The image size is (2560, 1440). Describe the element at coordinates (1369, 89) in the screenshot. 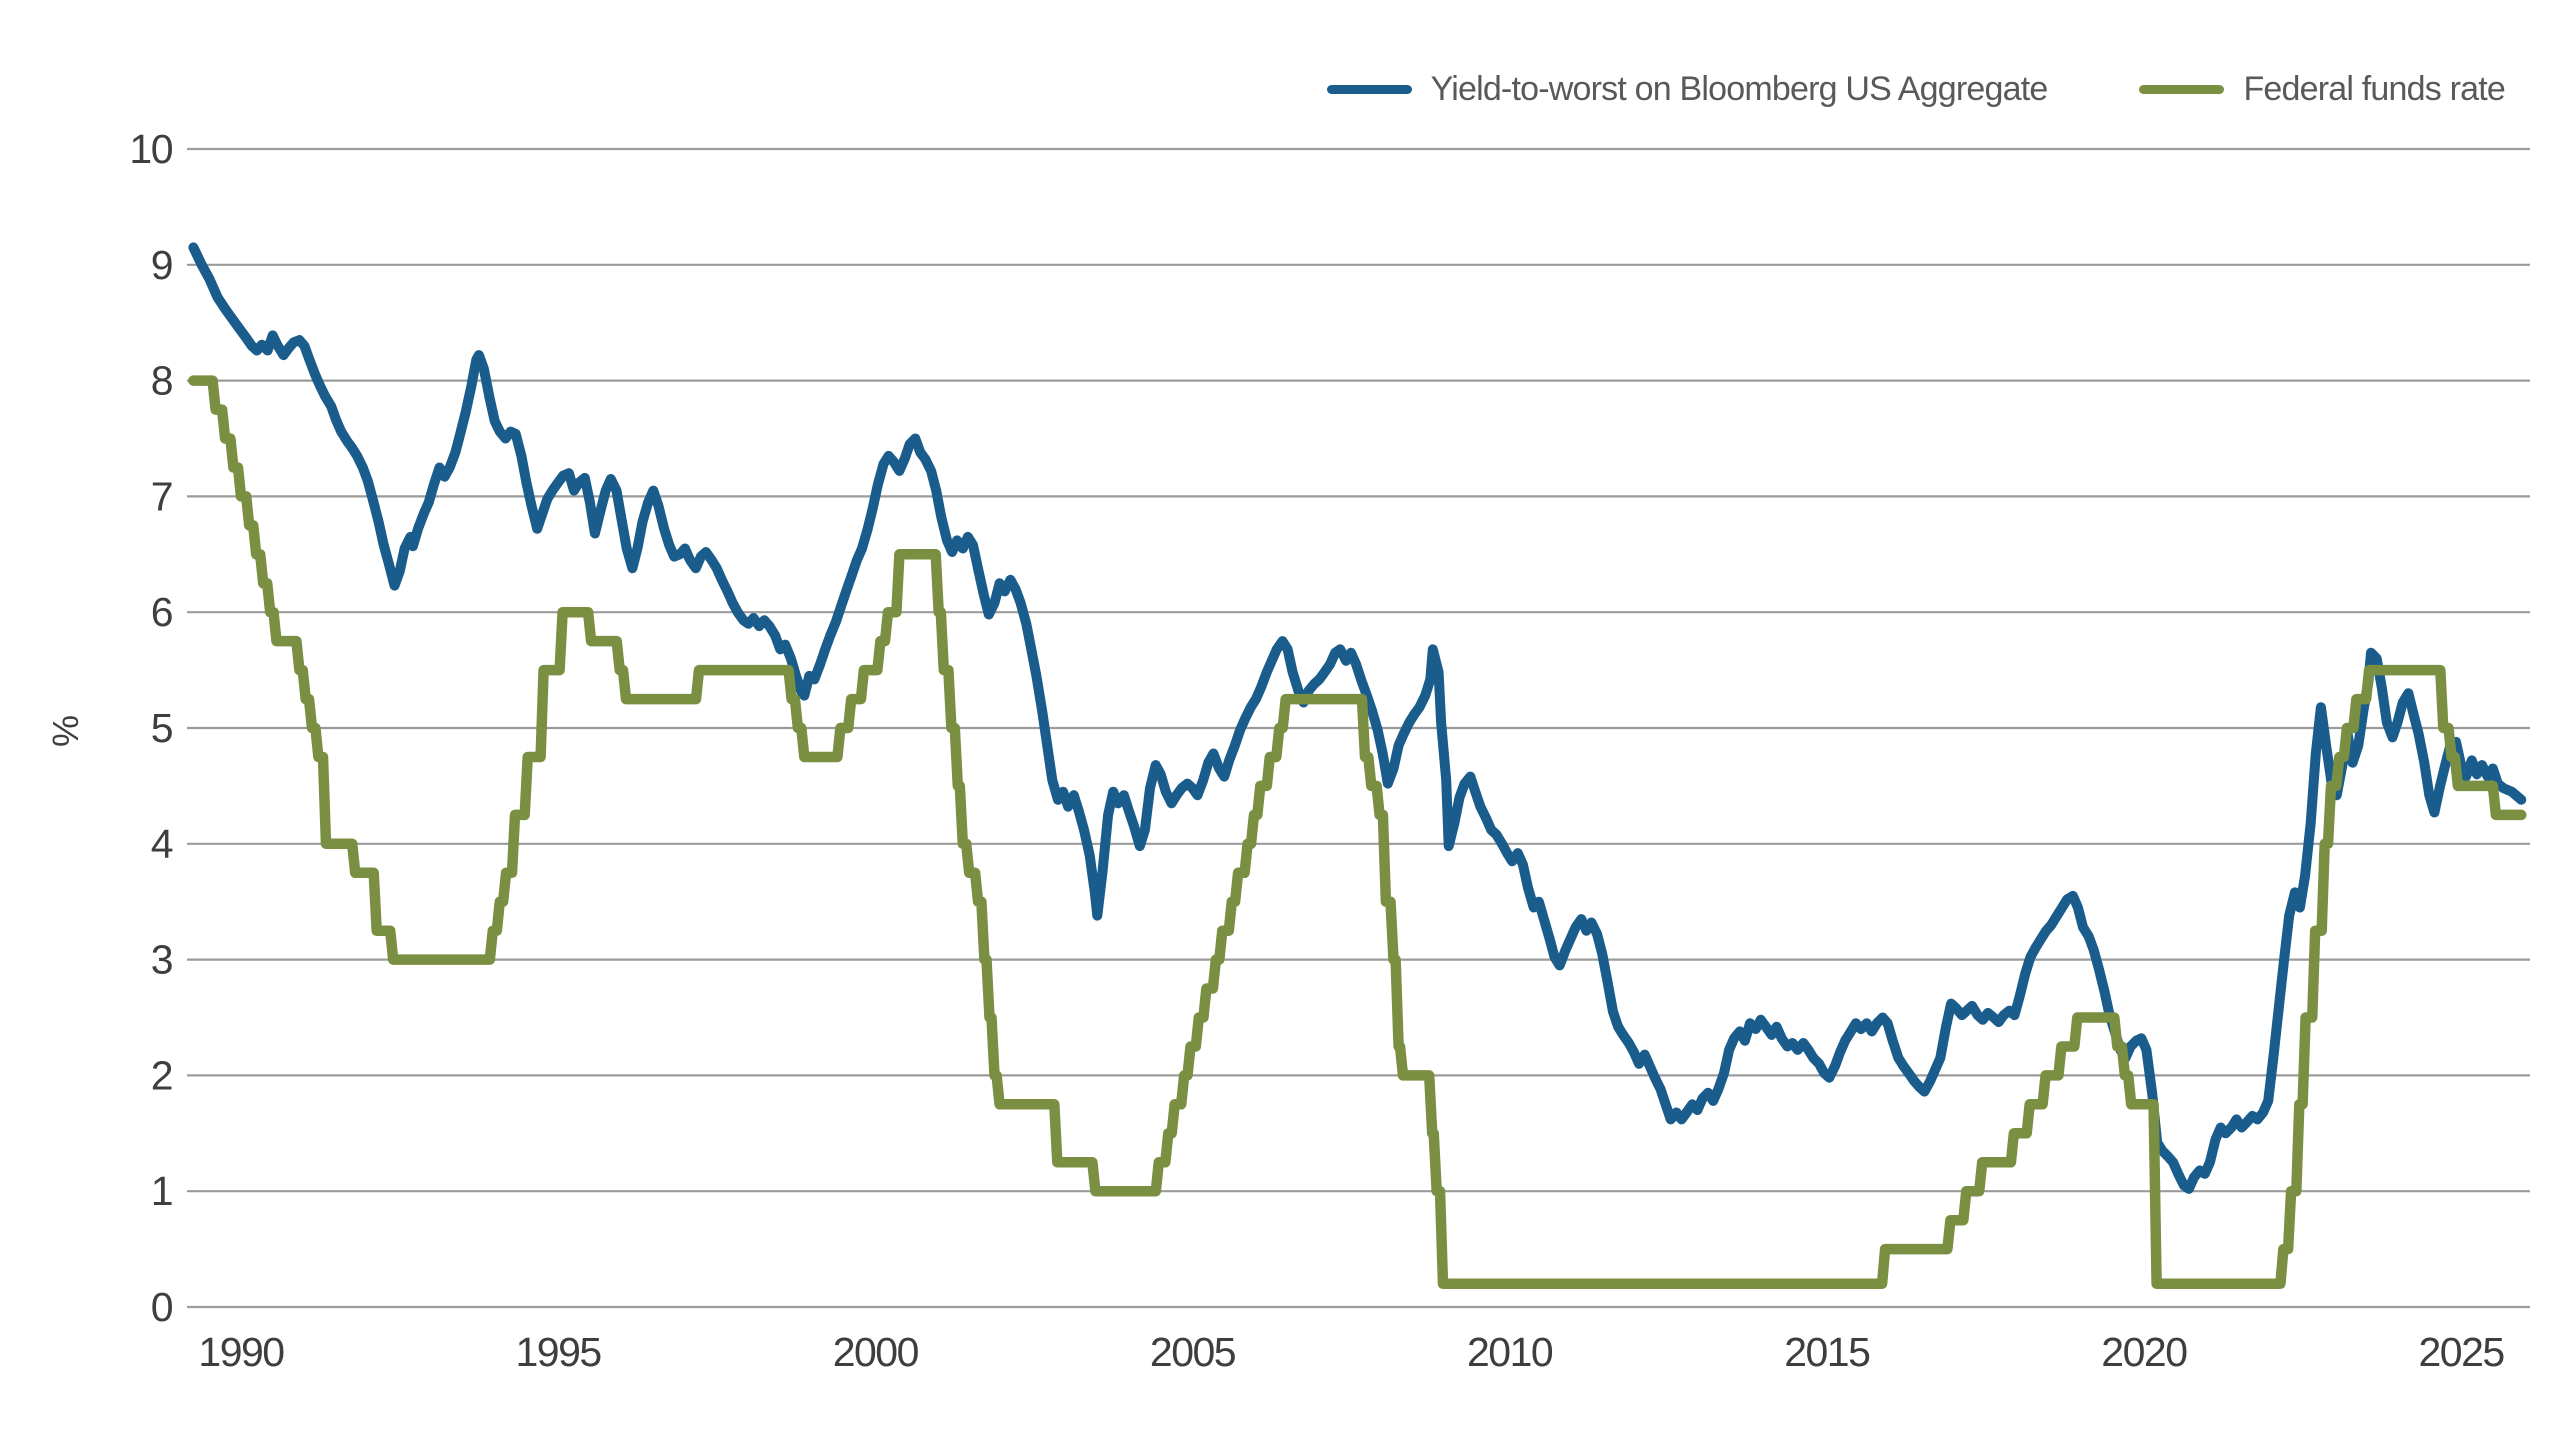

I see `blue-line-swatch-icon` at that location.